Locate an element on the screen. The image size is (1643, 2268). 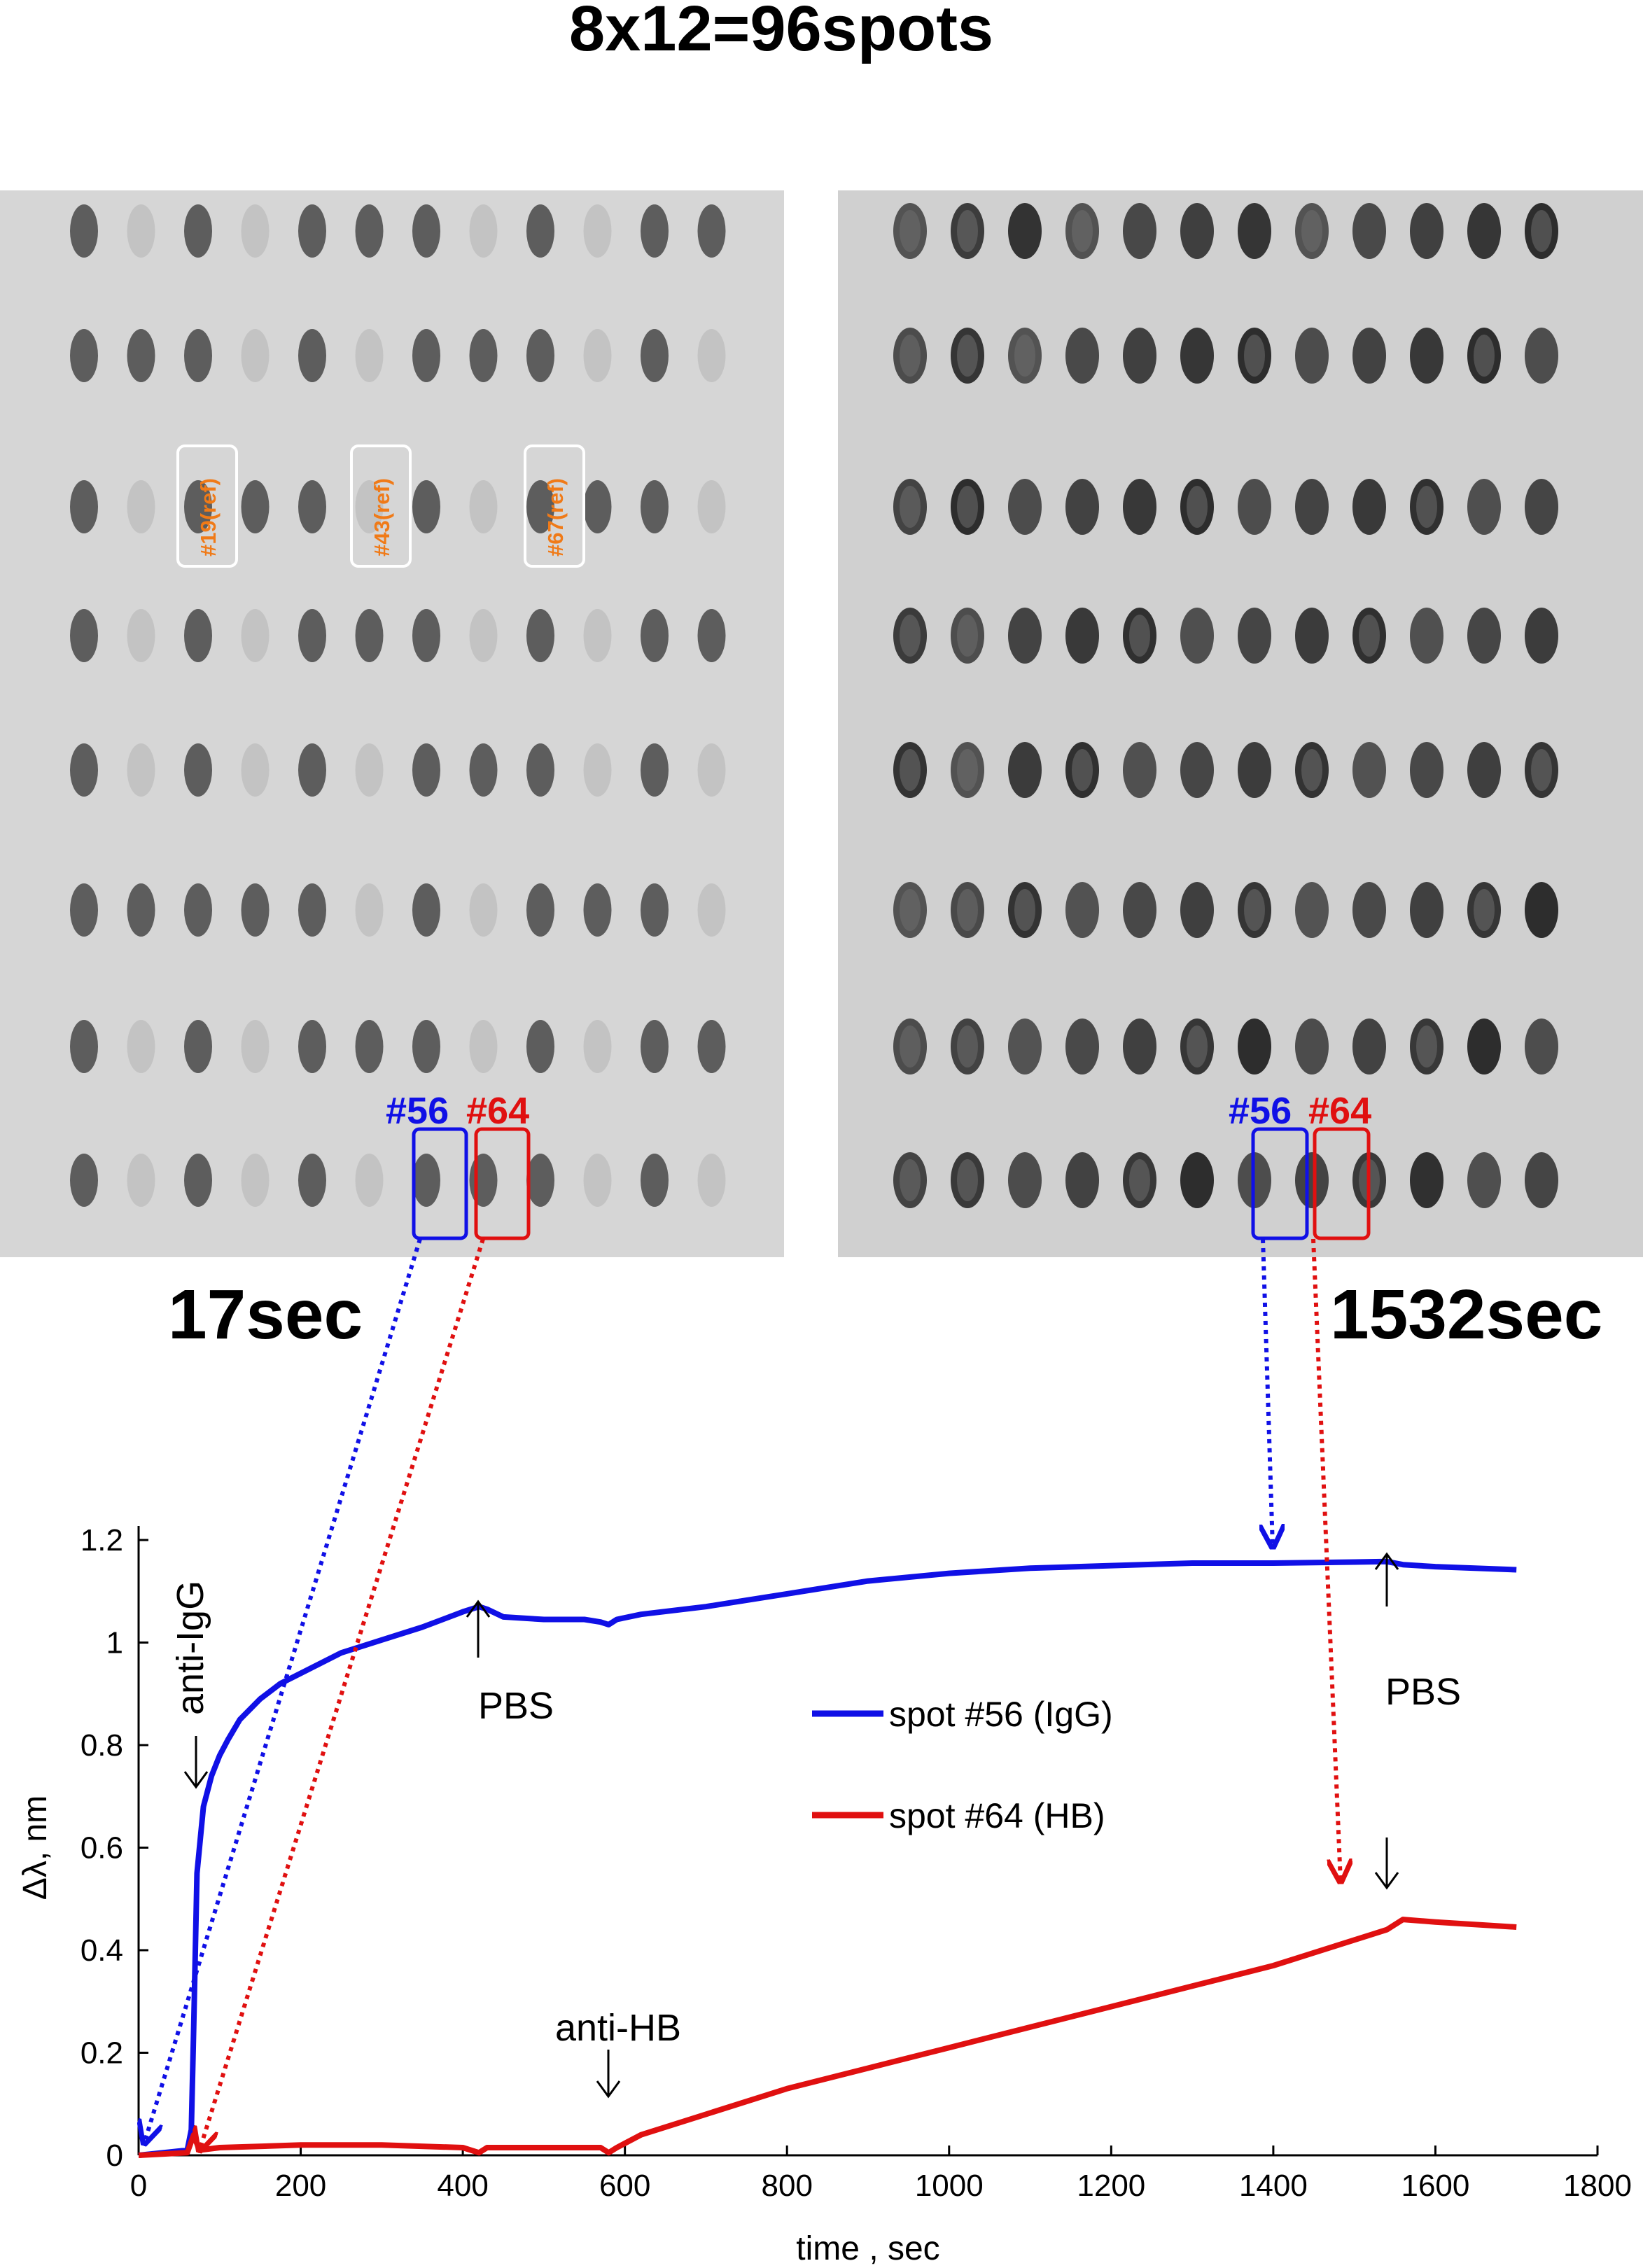
y-tick-label: 0.4 is located at coordinates (102, 1950).